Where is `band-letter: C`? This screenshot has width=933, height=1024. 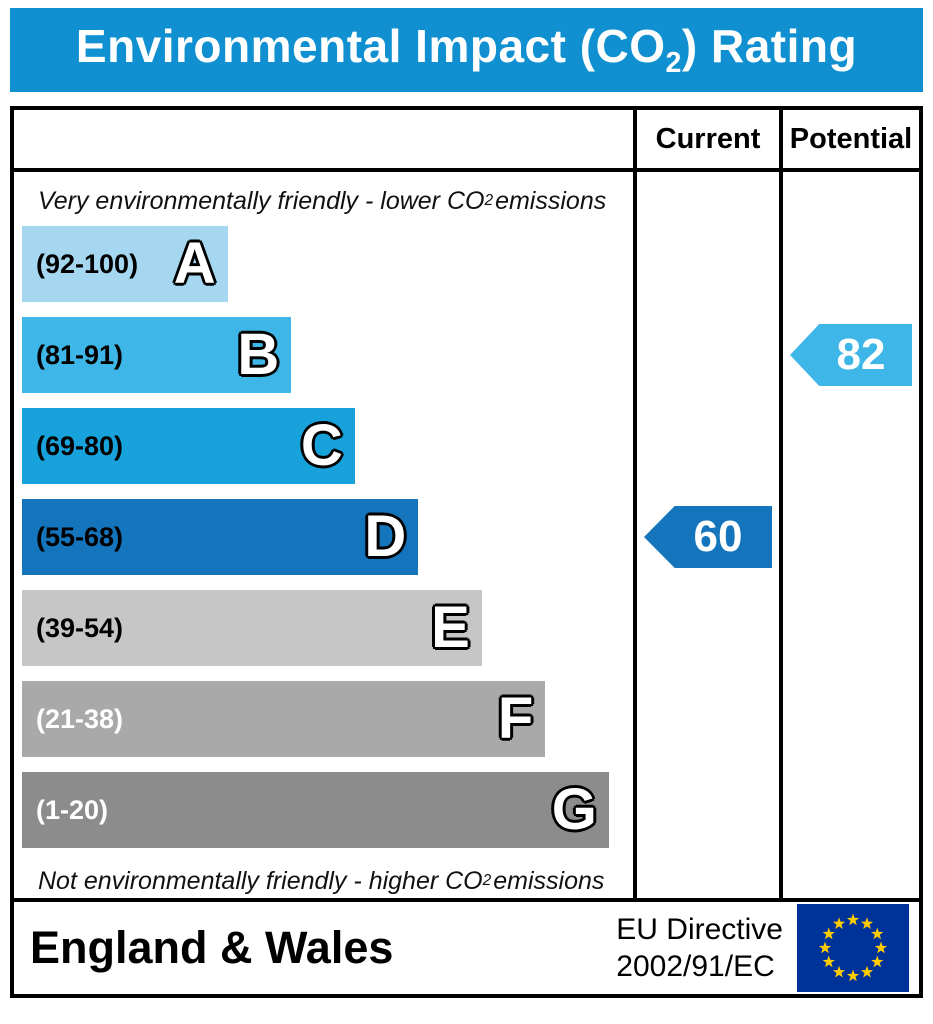 band-letter: C is located at coordinates (321, 445).